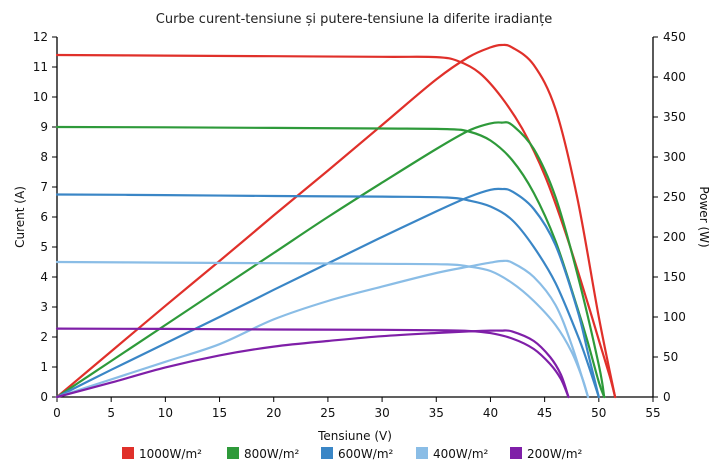  I want to click on legend-label: 1000W/m², so click(170, 454).